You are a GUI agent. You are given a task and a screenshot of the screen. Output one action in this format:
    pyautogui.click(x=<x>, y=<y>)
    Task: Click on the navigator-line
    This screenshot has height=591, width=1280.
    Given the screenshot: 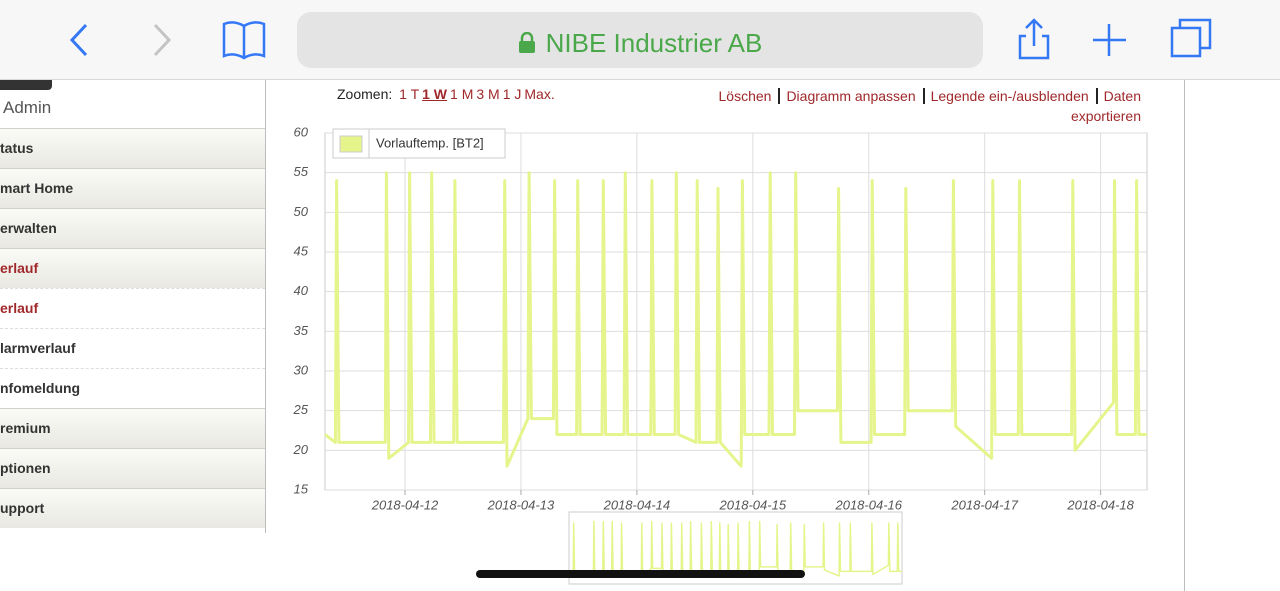 What is the action you would take?
    pyautogui.click(x=735, y=549)
    